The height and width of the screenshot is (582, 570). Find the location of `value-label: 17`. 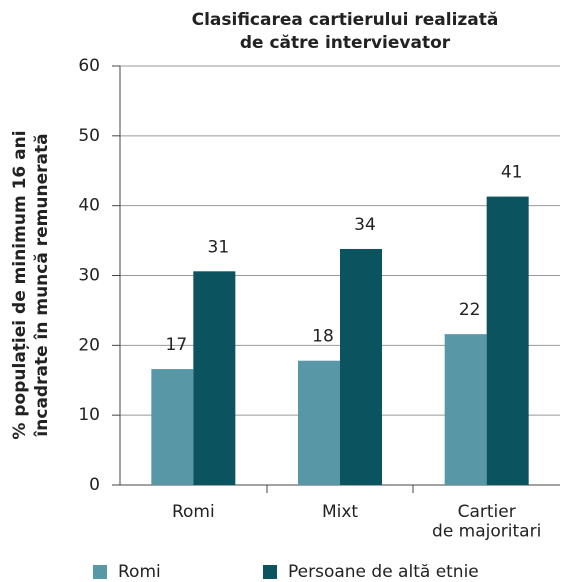

value-label: 17 is located at coordinates (177, 345).